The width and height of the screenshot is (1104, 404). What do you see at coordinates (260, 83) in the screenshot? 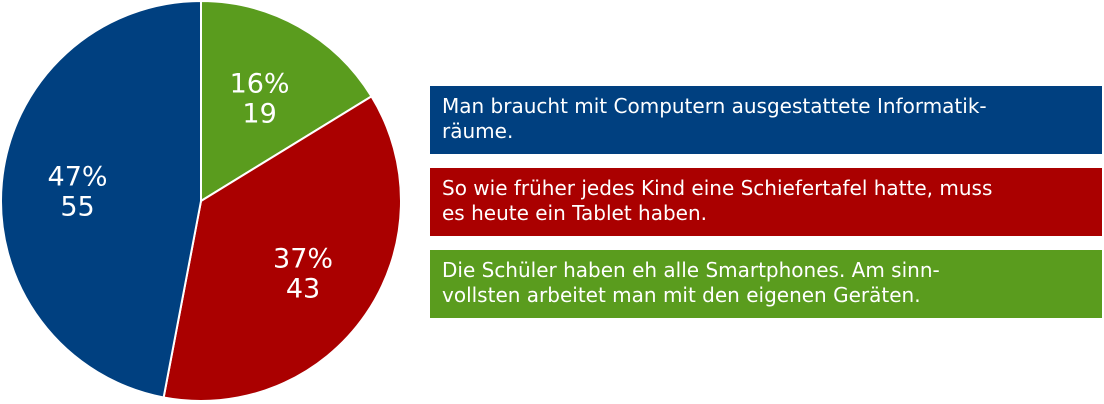
I see `slice-percent-label: 16%` at bounding box center [260, 83].